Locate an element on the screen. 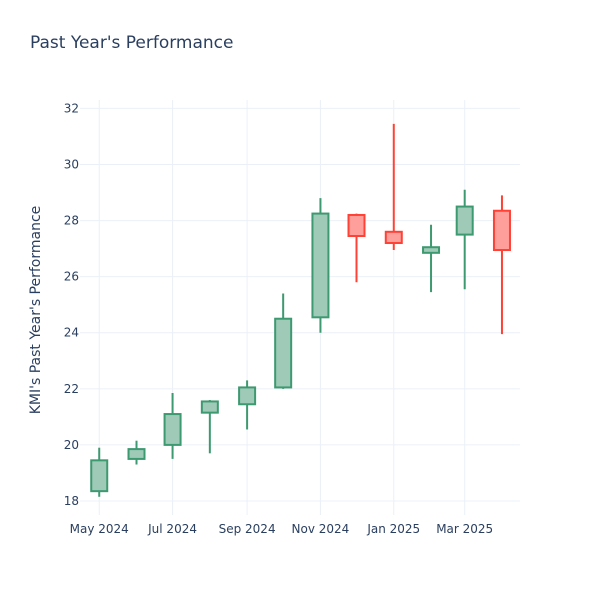 The image size is (600, 600). x-tick-label: Sep 2024 is located at coordinates (247, 529).